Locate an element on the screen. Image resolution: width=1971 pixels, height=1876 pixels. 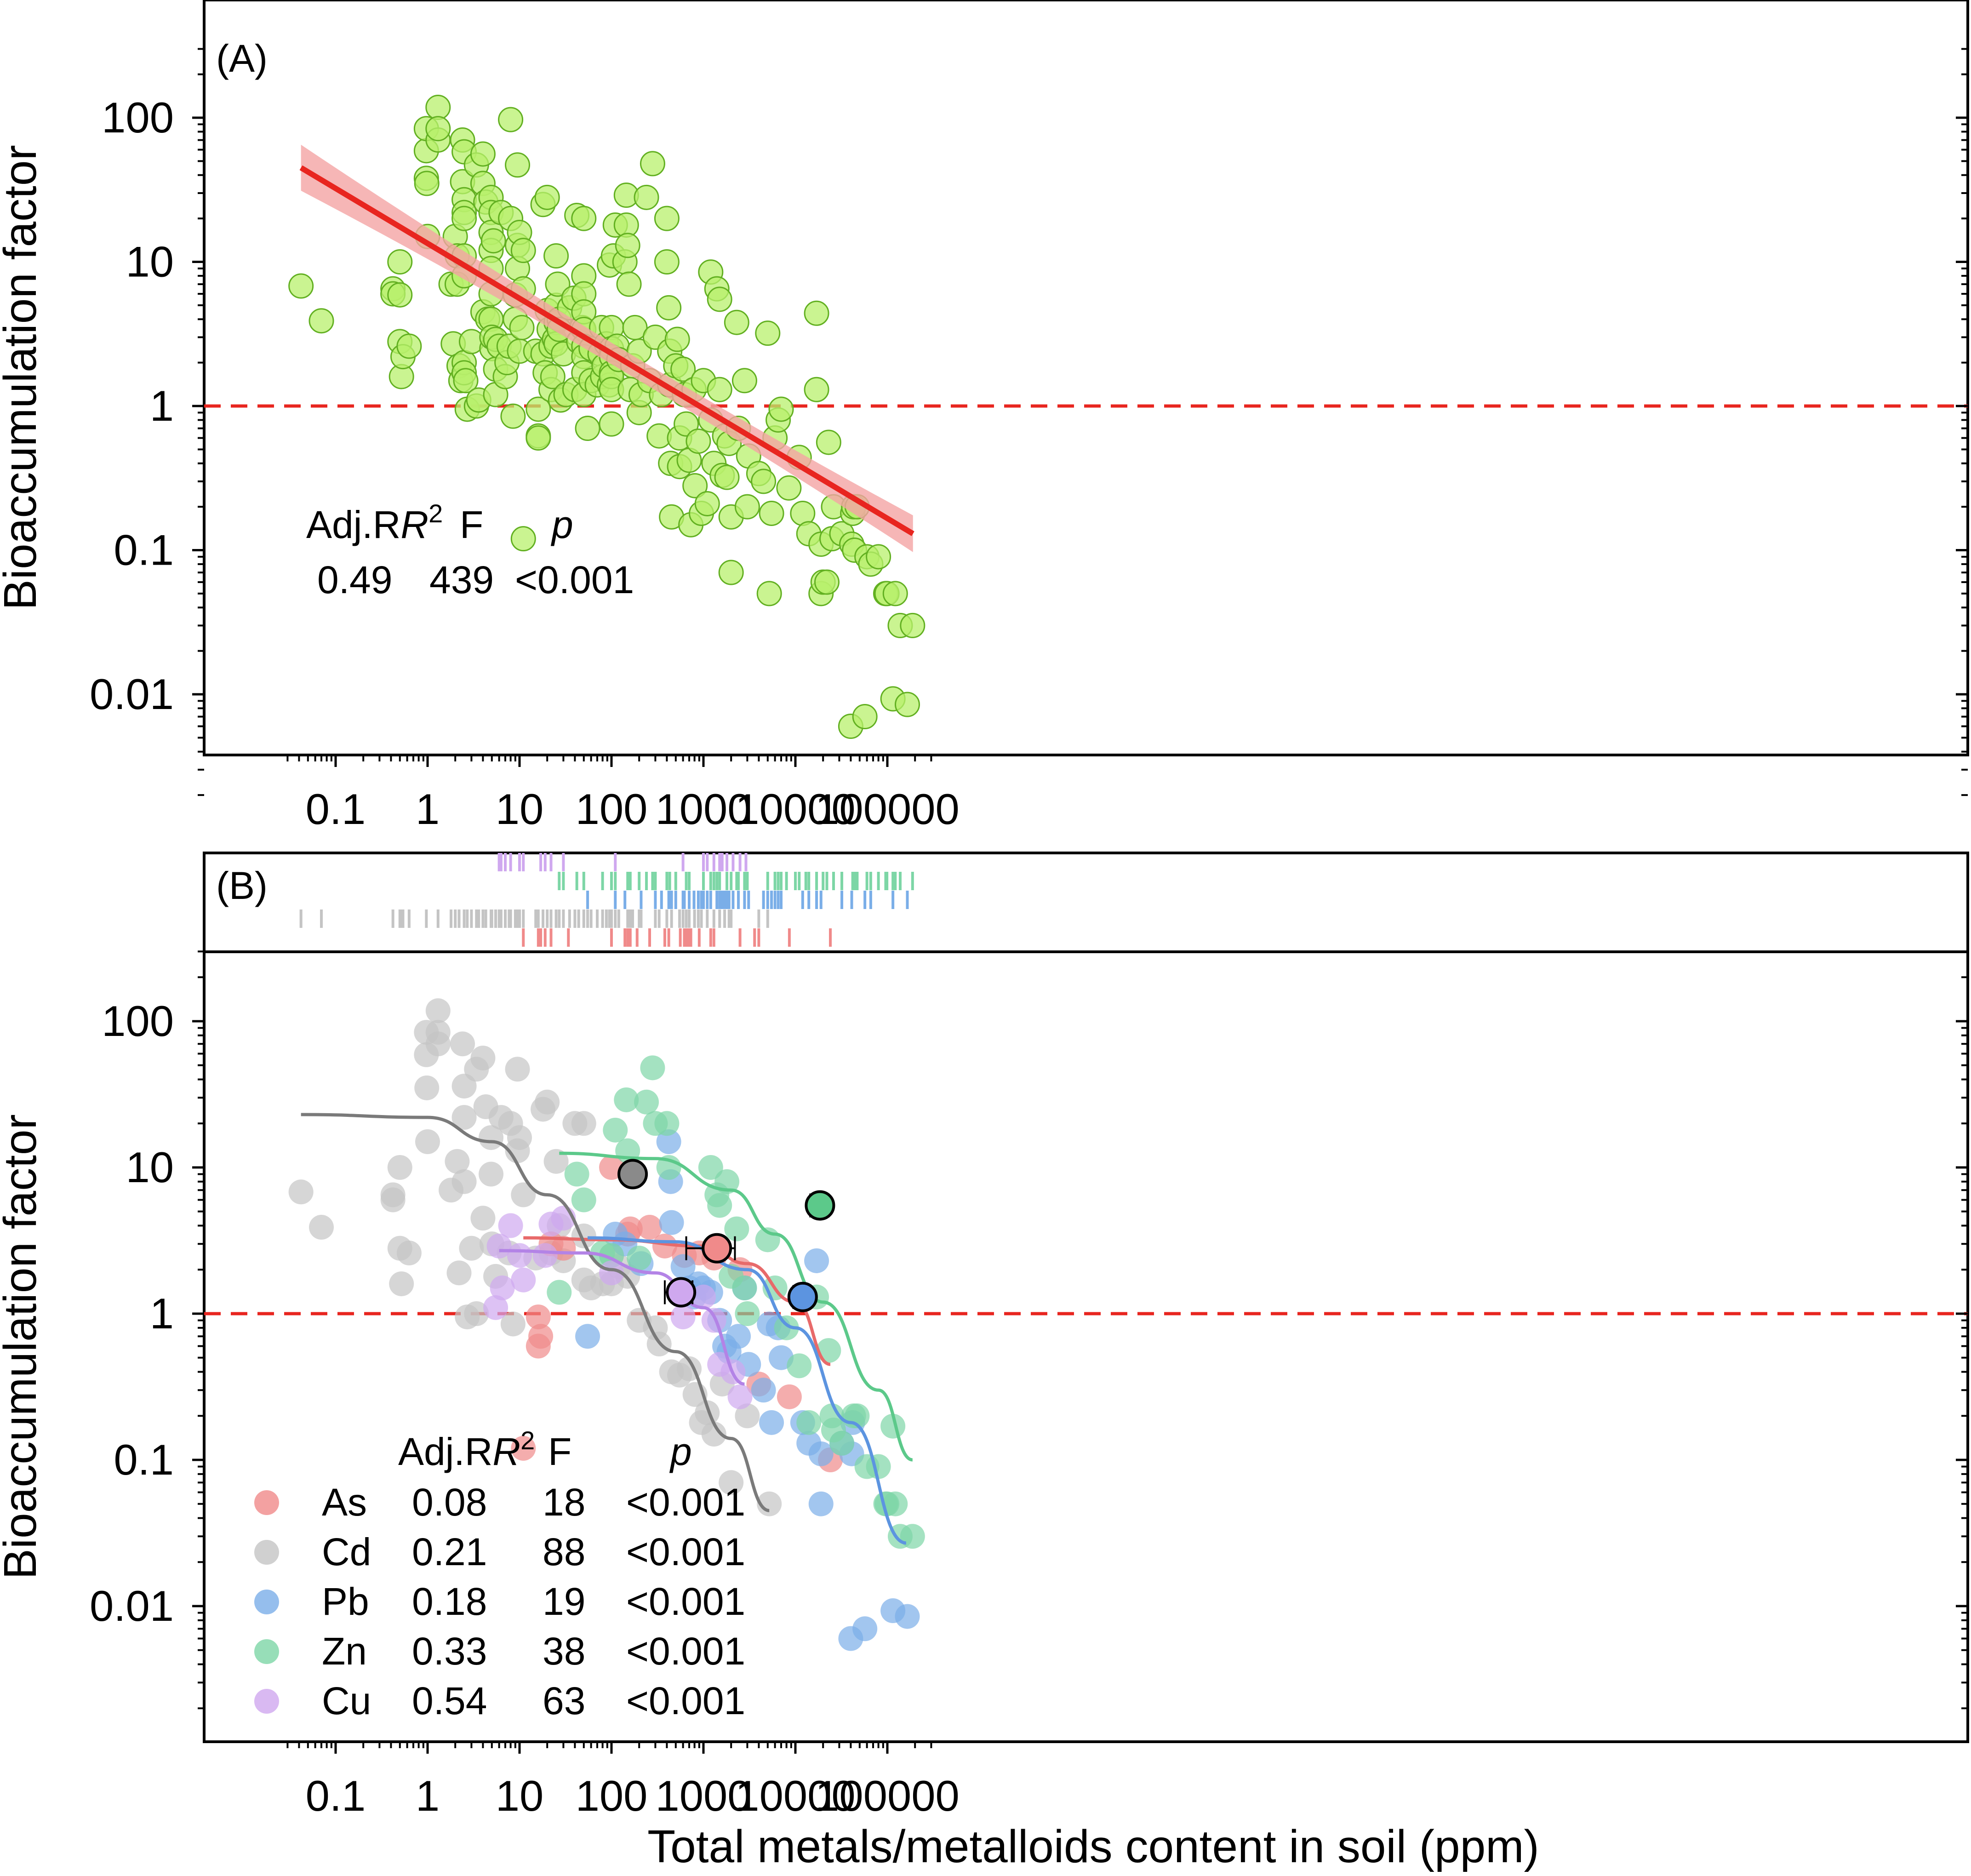
panel-b-label: (B) is located at coordinates (242, 885).